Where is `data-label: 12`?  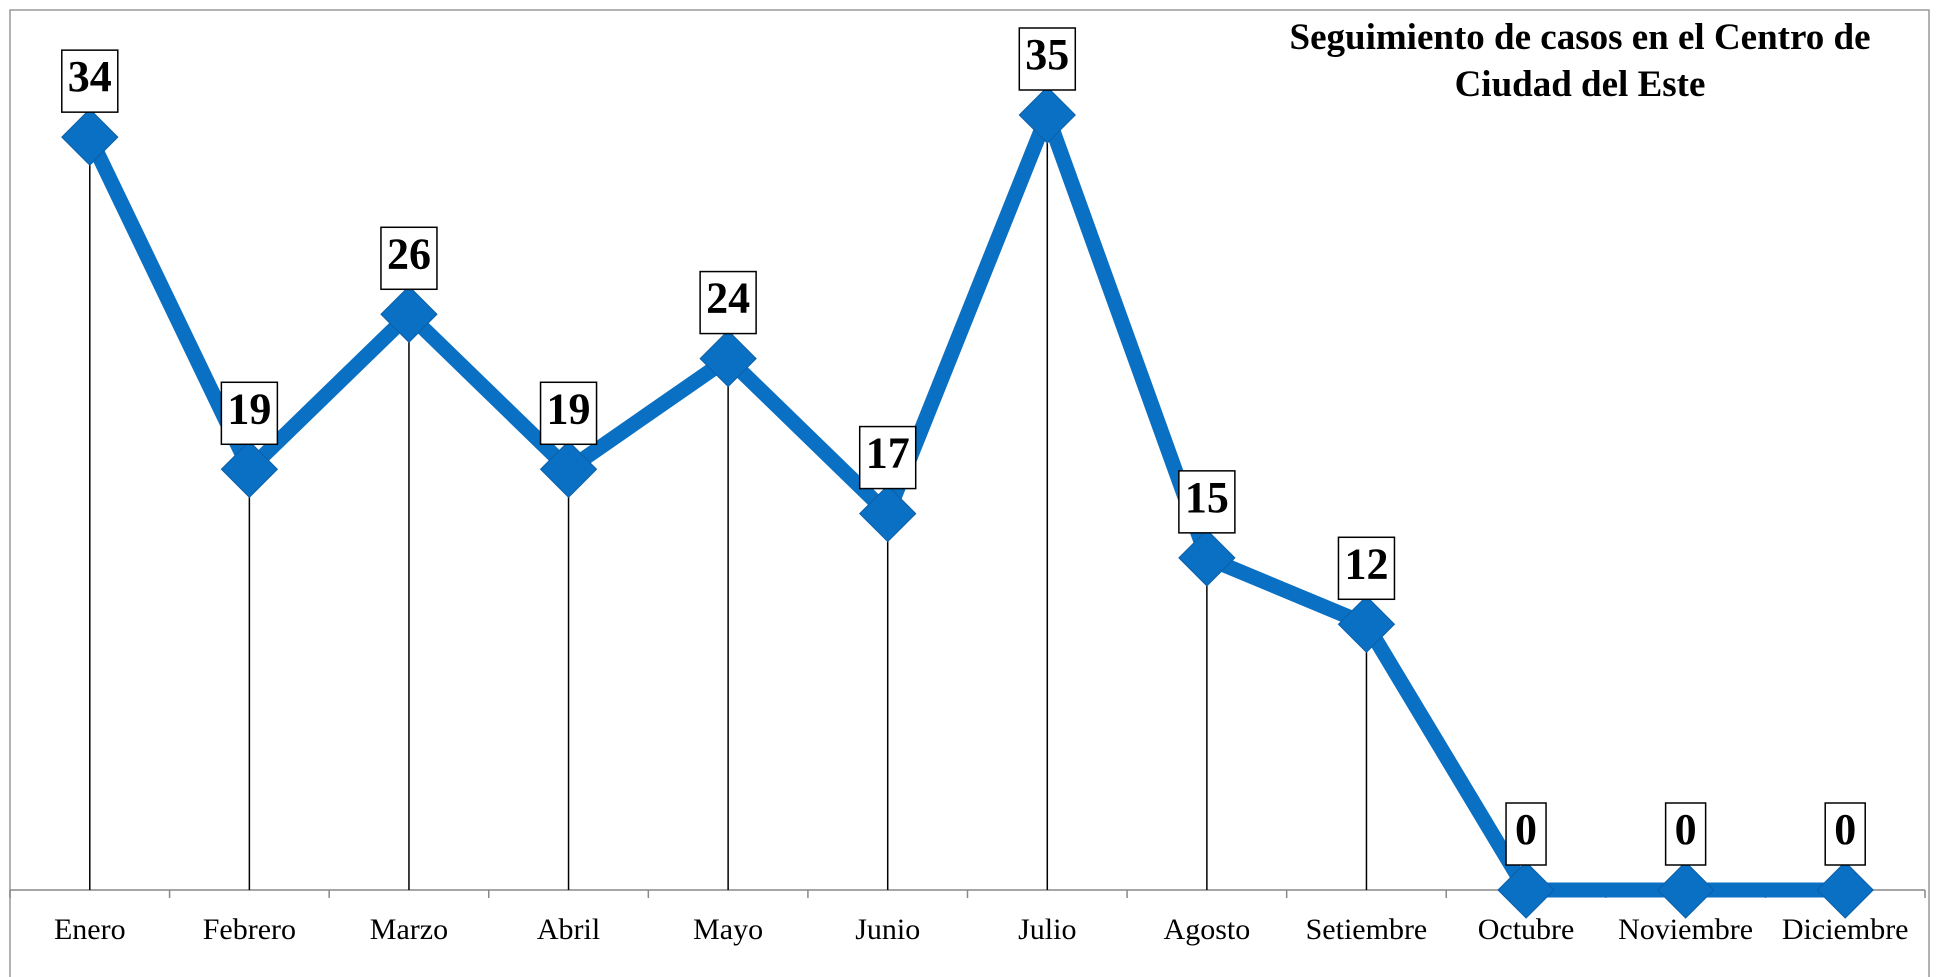 data-label: 12 is located at coordinates (1366, 563).